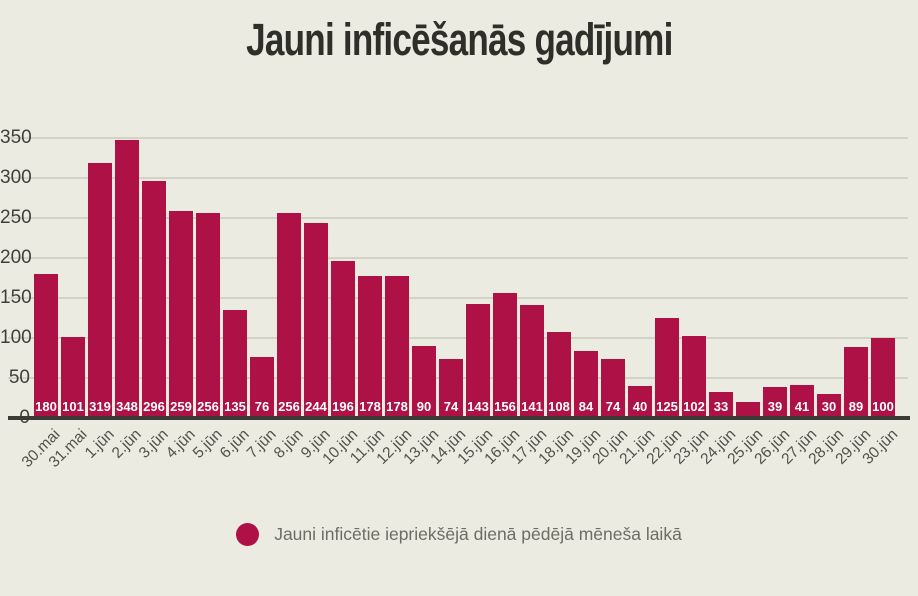 Image resolution: width=918 pixels, height=596 pixels. I want to click on bar-value-label: 40, so click(640, 406).